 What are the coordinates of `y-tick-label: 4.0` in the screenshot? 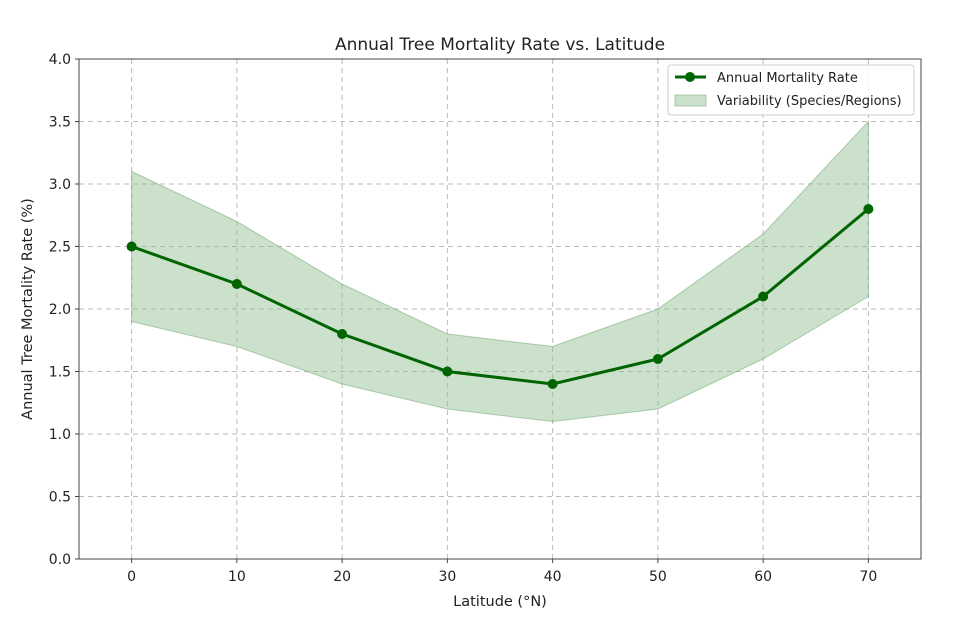 It's located at (60, 60).